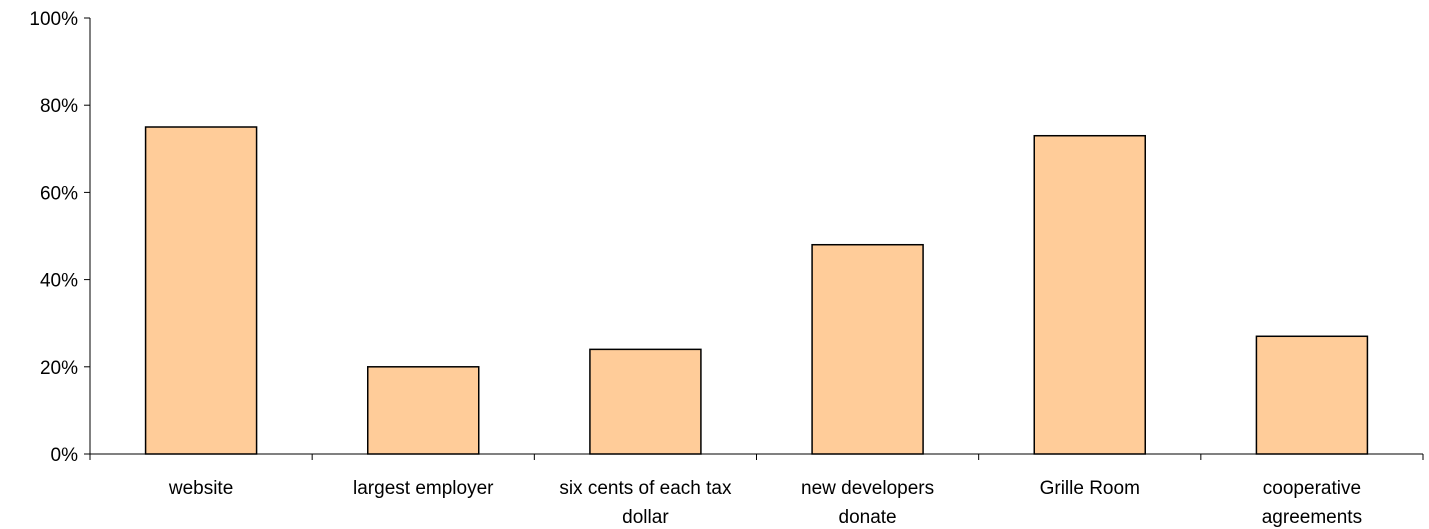 This screenshot has height=529, width=1429. Describe the element at coordinates (59, 368) in the screenshot. I see `y-tick-label: 20%` at that location.